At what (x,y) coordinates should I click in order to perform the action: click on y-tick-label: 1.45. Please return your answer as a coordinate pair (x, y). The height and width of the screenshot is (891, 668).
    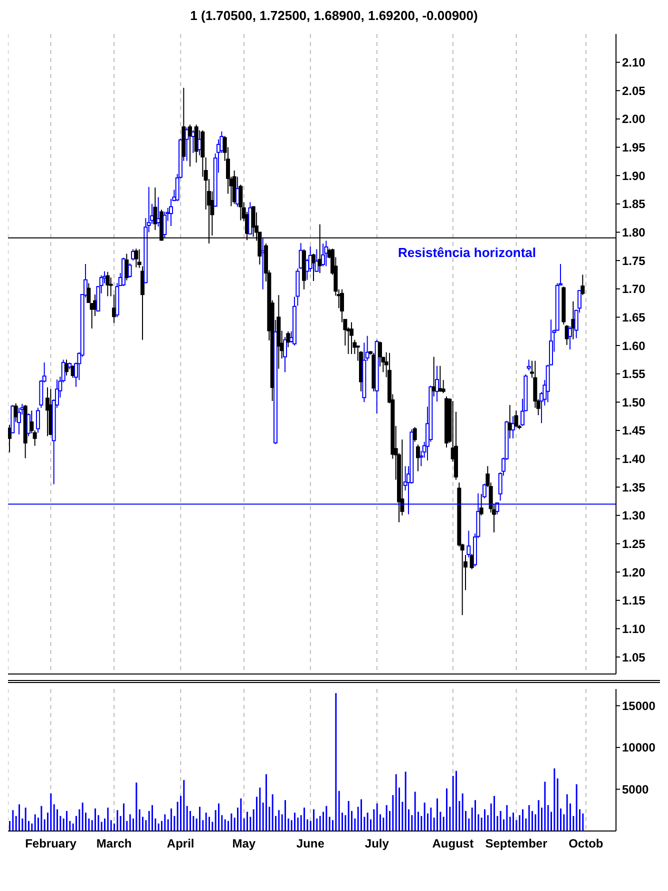
    Looking at the image, I should click on (634, 431).